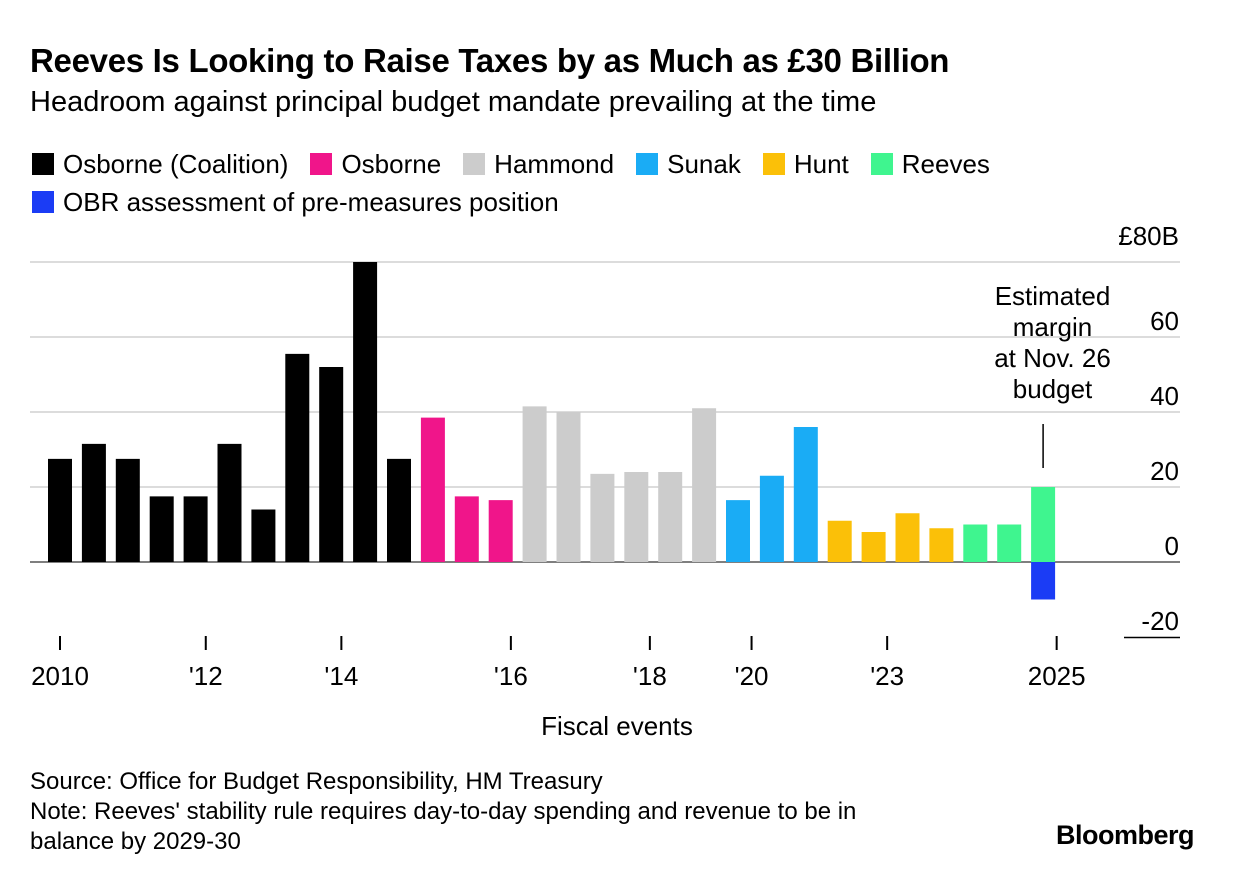 Image resolution: width=1234 pixels, height=882 pixels. I want to click on bloomberg-logo: Bloomberg, so click(1125, 835).